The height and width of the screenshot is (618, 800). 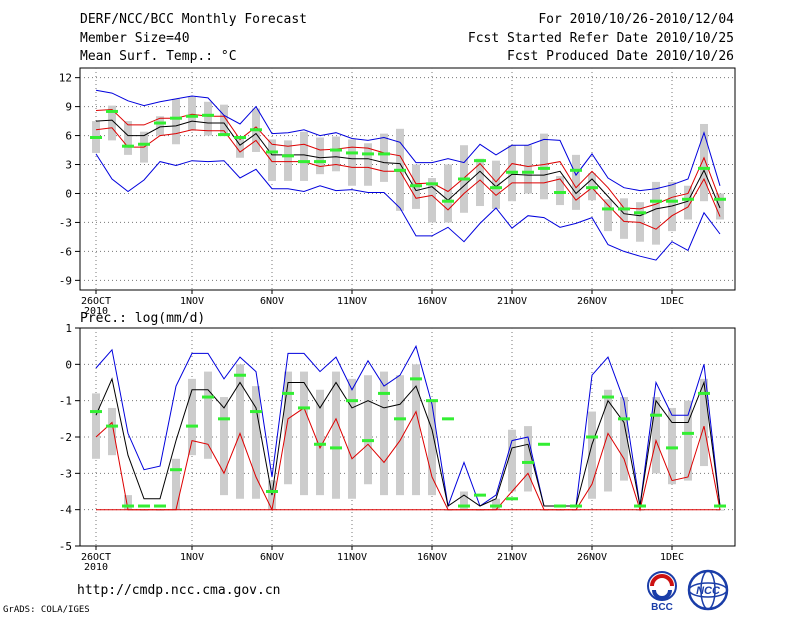 I want to click on member-size-label: Member Size=40, so click(x=135, y=38).